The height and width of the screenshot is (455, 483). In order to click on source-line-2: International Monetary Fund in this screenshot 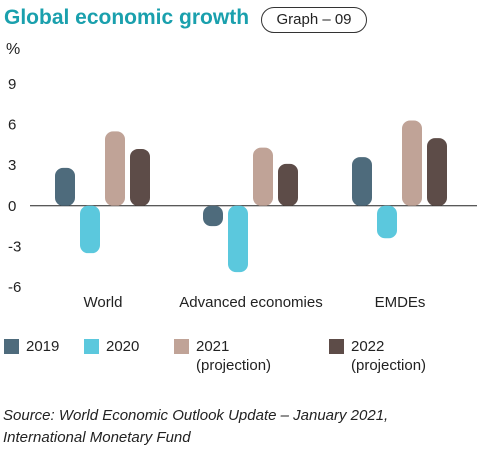, I will do `click(97, 437)`.